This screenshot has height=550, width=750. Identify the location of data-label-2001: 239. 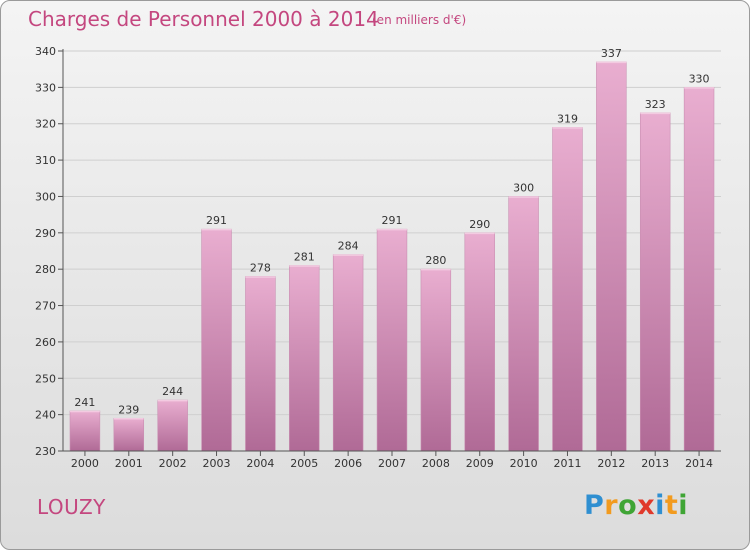
(128, 409).